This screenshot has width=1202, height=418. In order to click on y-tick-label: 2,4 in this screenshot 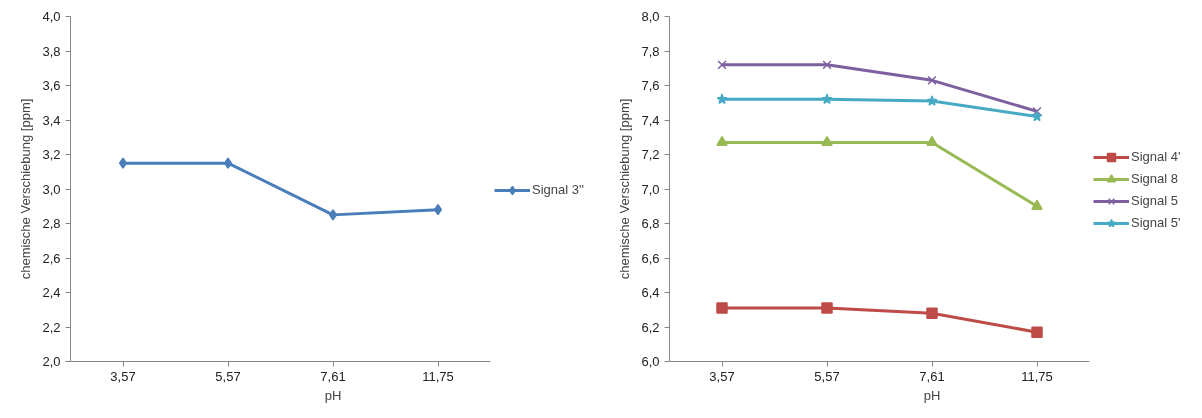, I will do `click(51, 292)`.